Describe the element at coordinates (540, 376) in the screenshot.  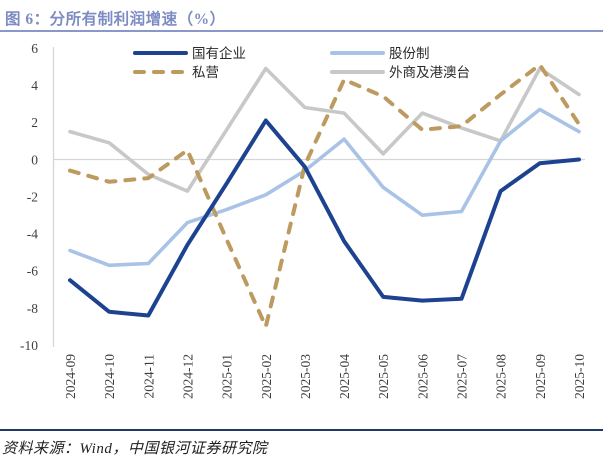
I see `x-tick-label: 2025-09` at that location.